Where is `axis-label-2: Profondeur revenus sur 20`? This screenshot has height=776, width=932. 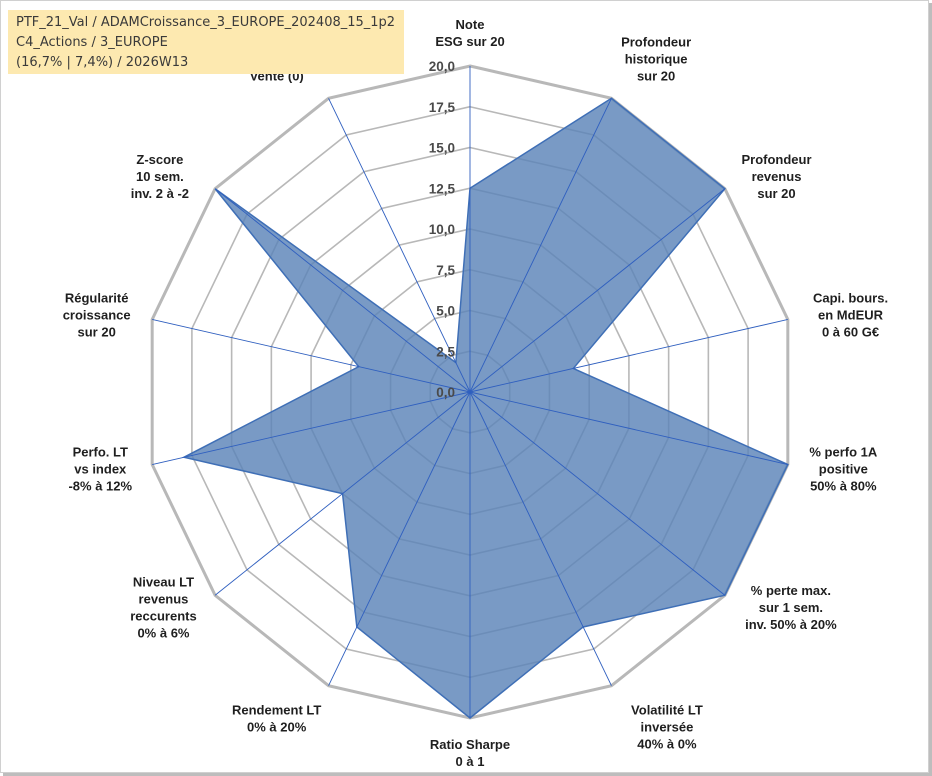
axis-label-2: Profondeur revenus sur 20 is located at coordinates (776, 176).